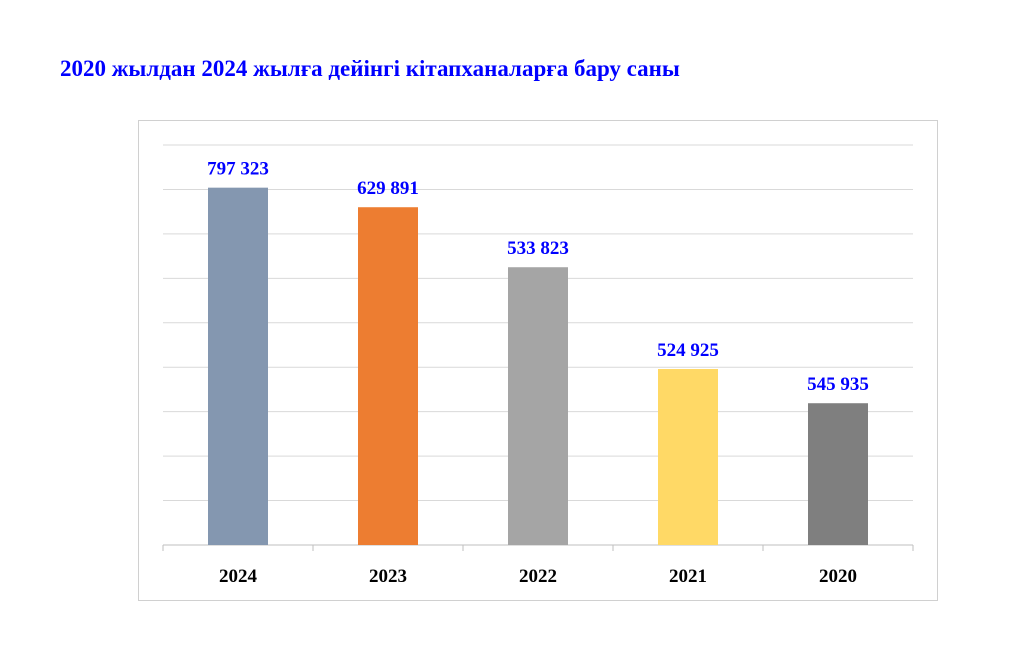  I want to click on data-label-2024: 797 323, so click(238, 169).